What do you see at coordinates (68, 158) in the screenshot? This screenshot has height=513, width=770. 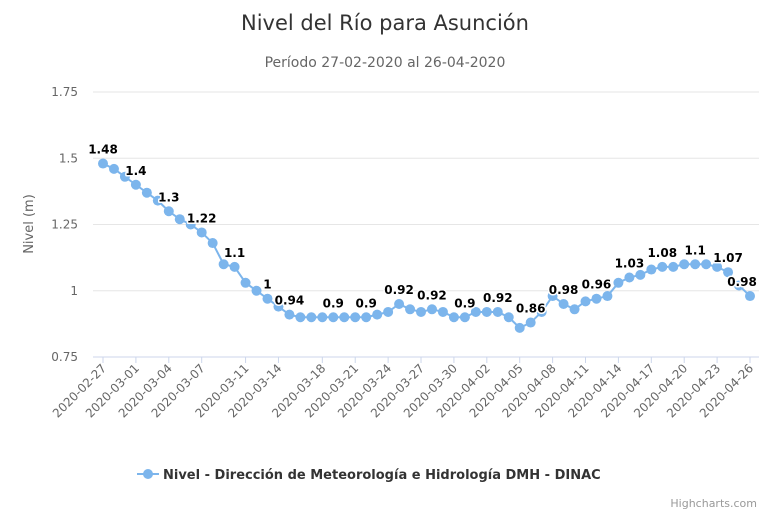 I see `y-tick-label: 1.5` at bounding box center [68, 158].